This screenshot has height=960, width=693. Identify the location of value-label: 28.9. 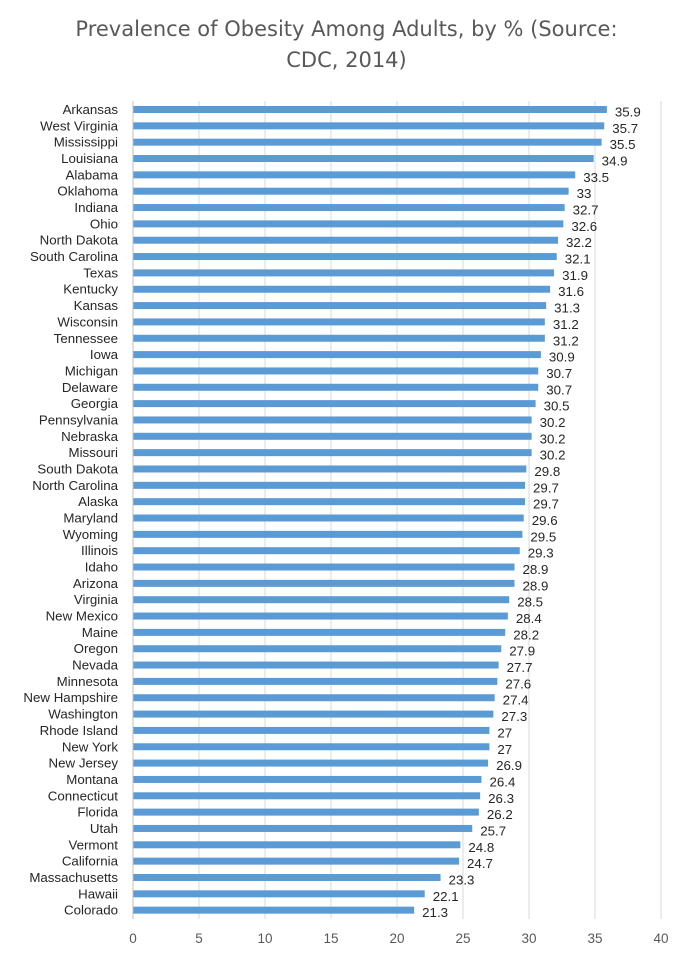
(535, 569).